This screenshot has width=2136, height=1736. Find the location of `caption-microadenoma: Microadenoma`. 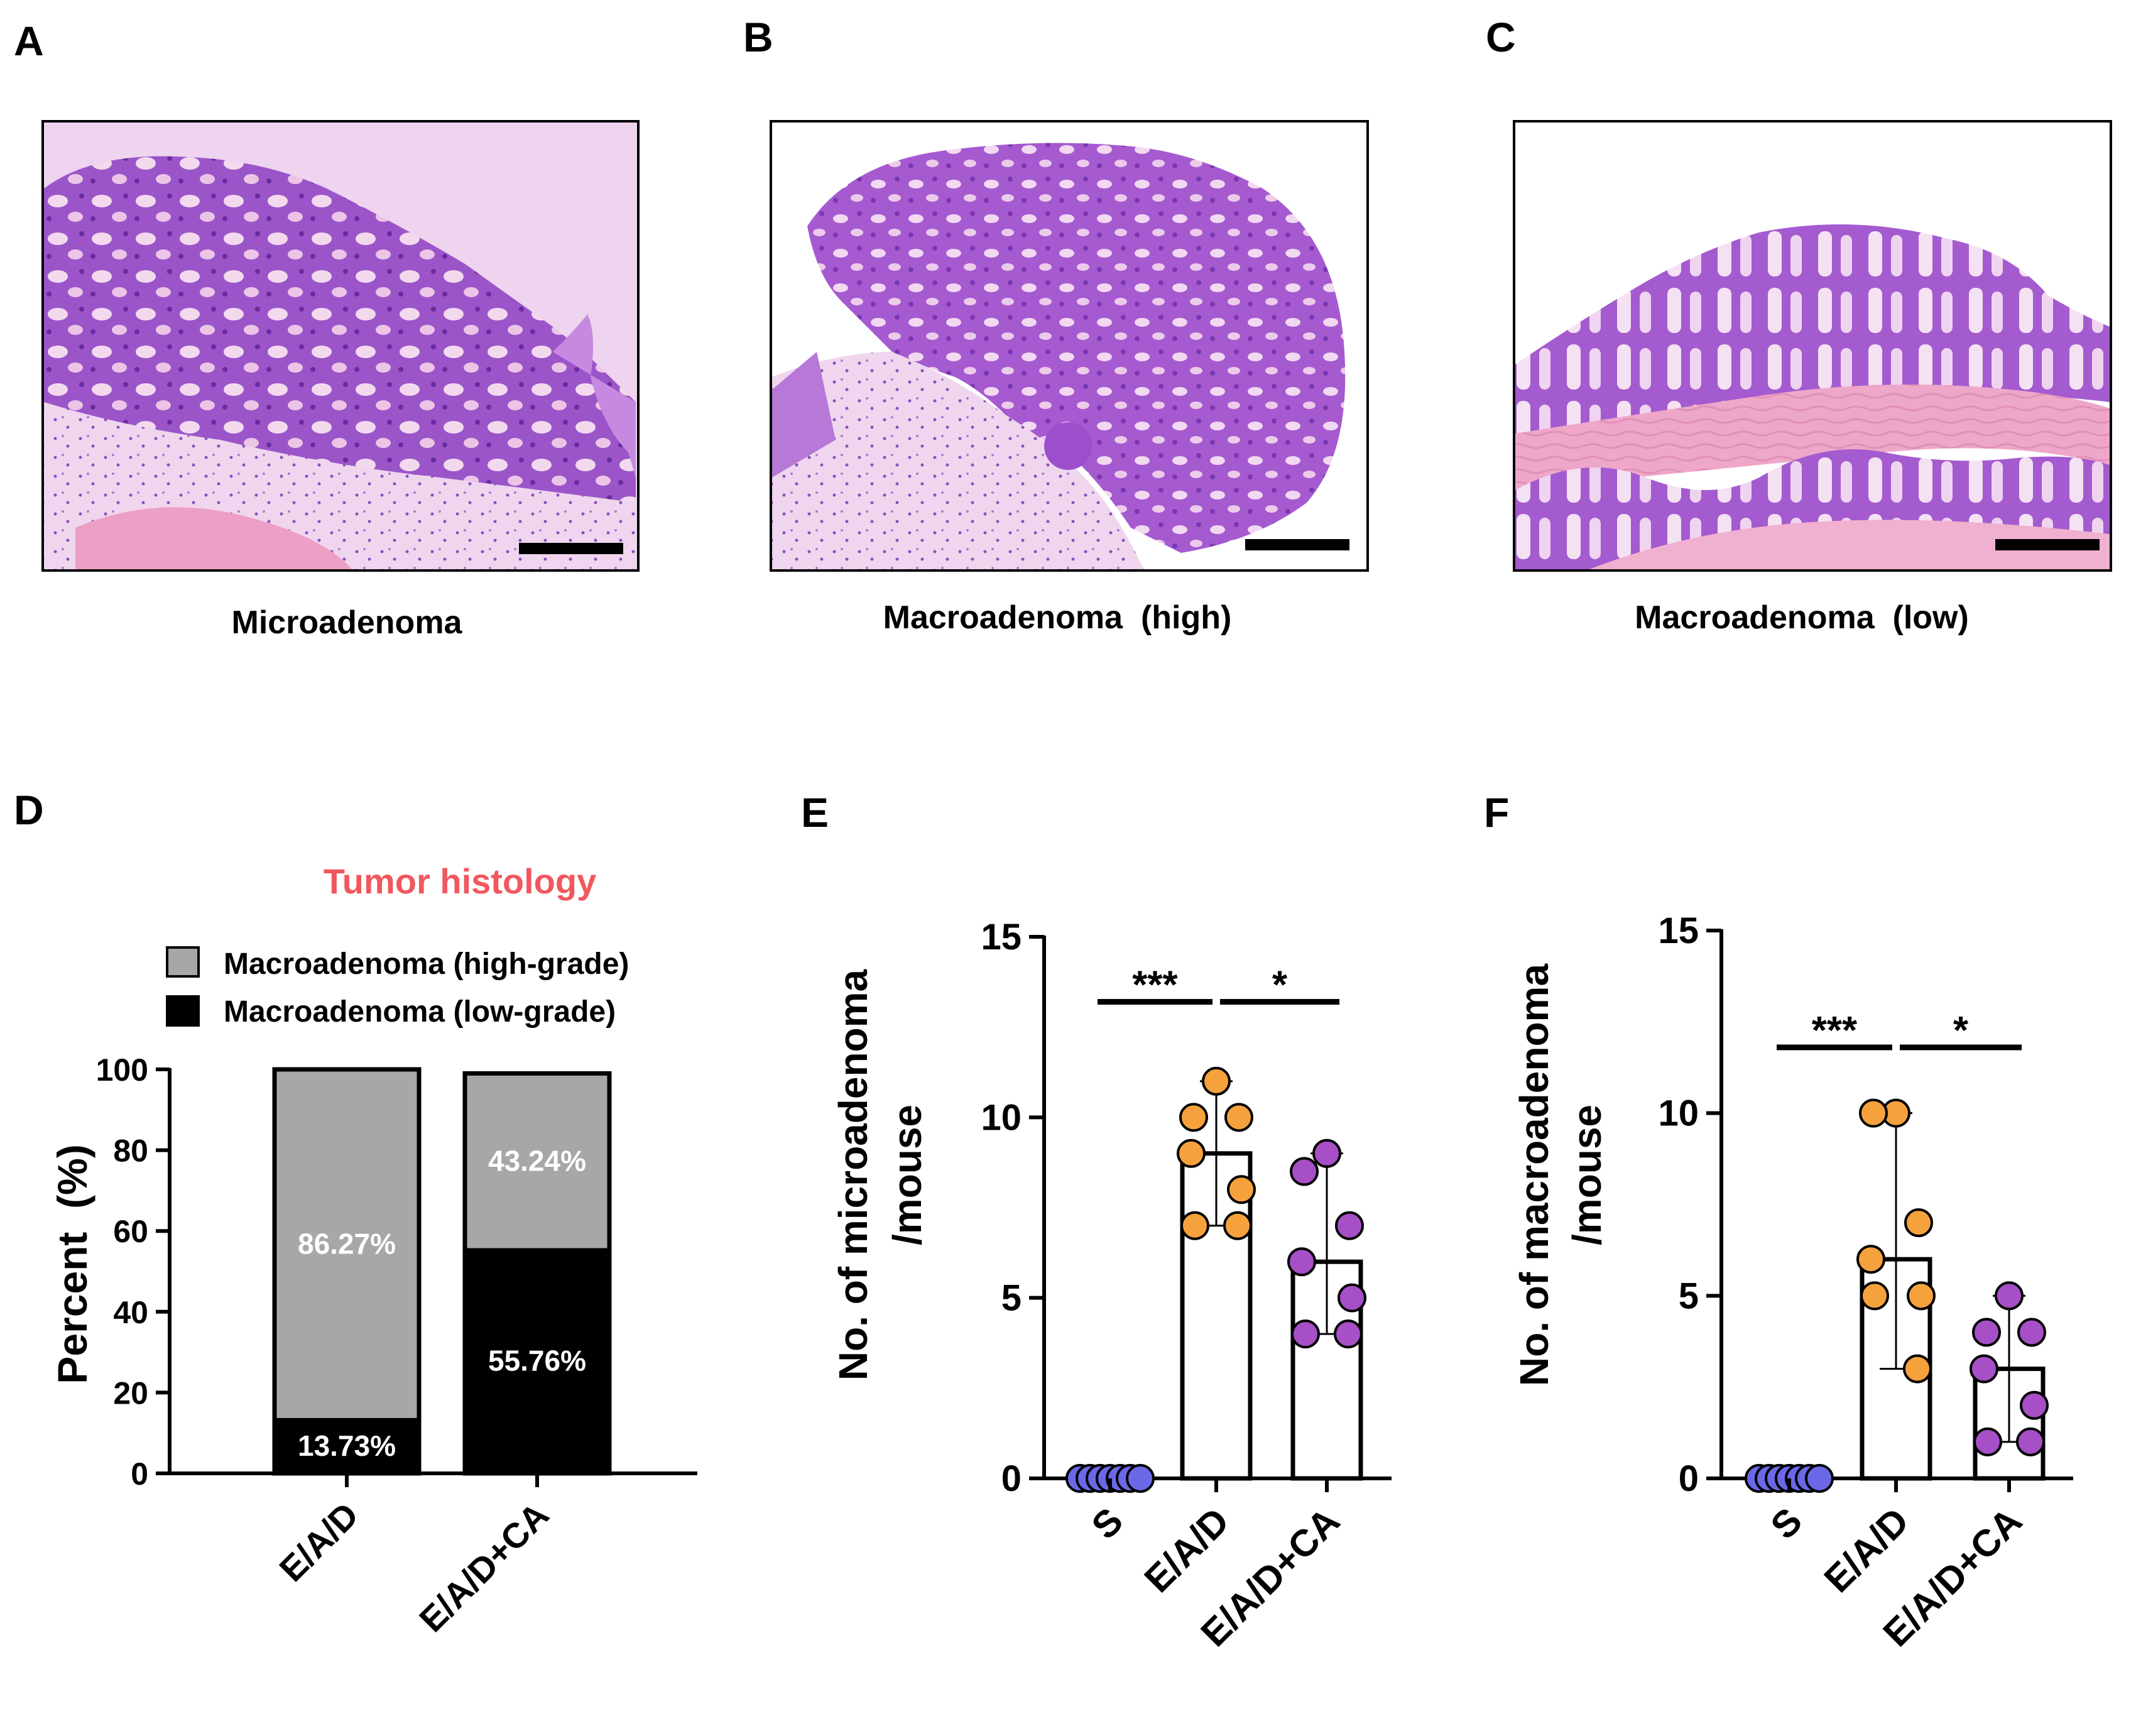

caption-microadenoma: Microadenoma is located at coordinates (347, 622).